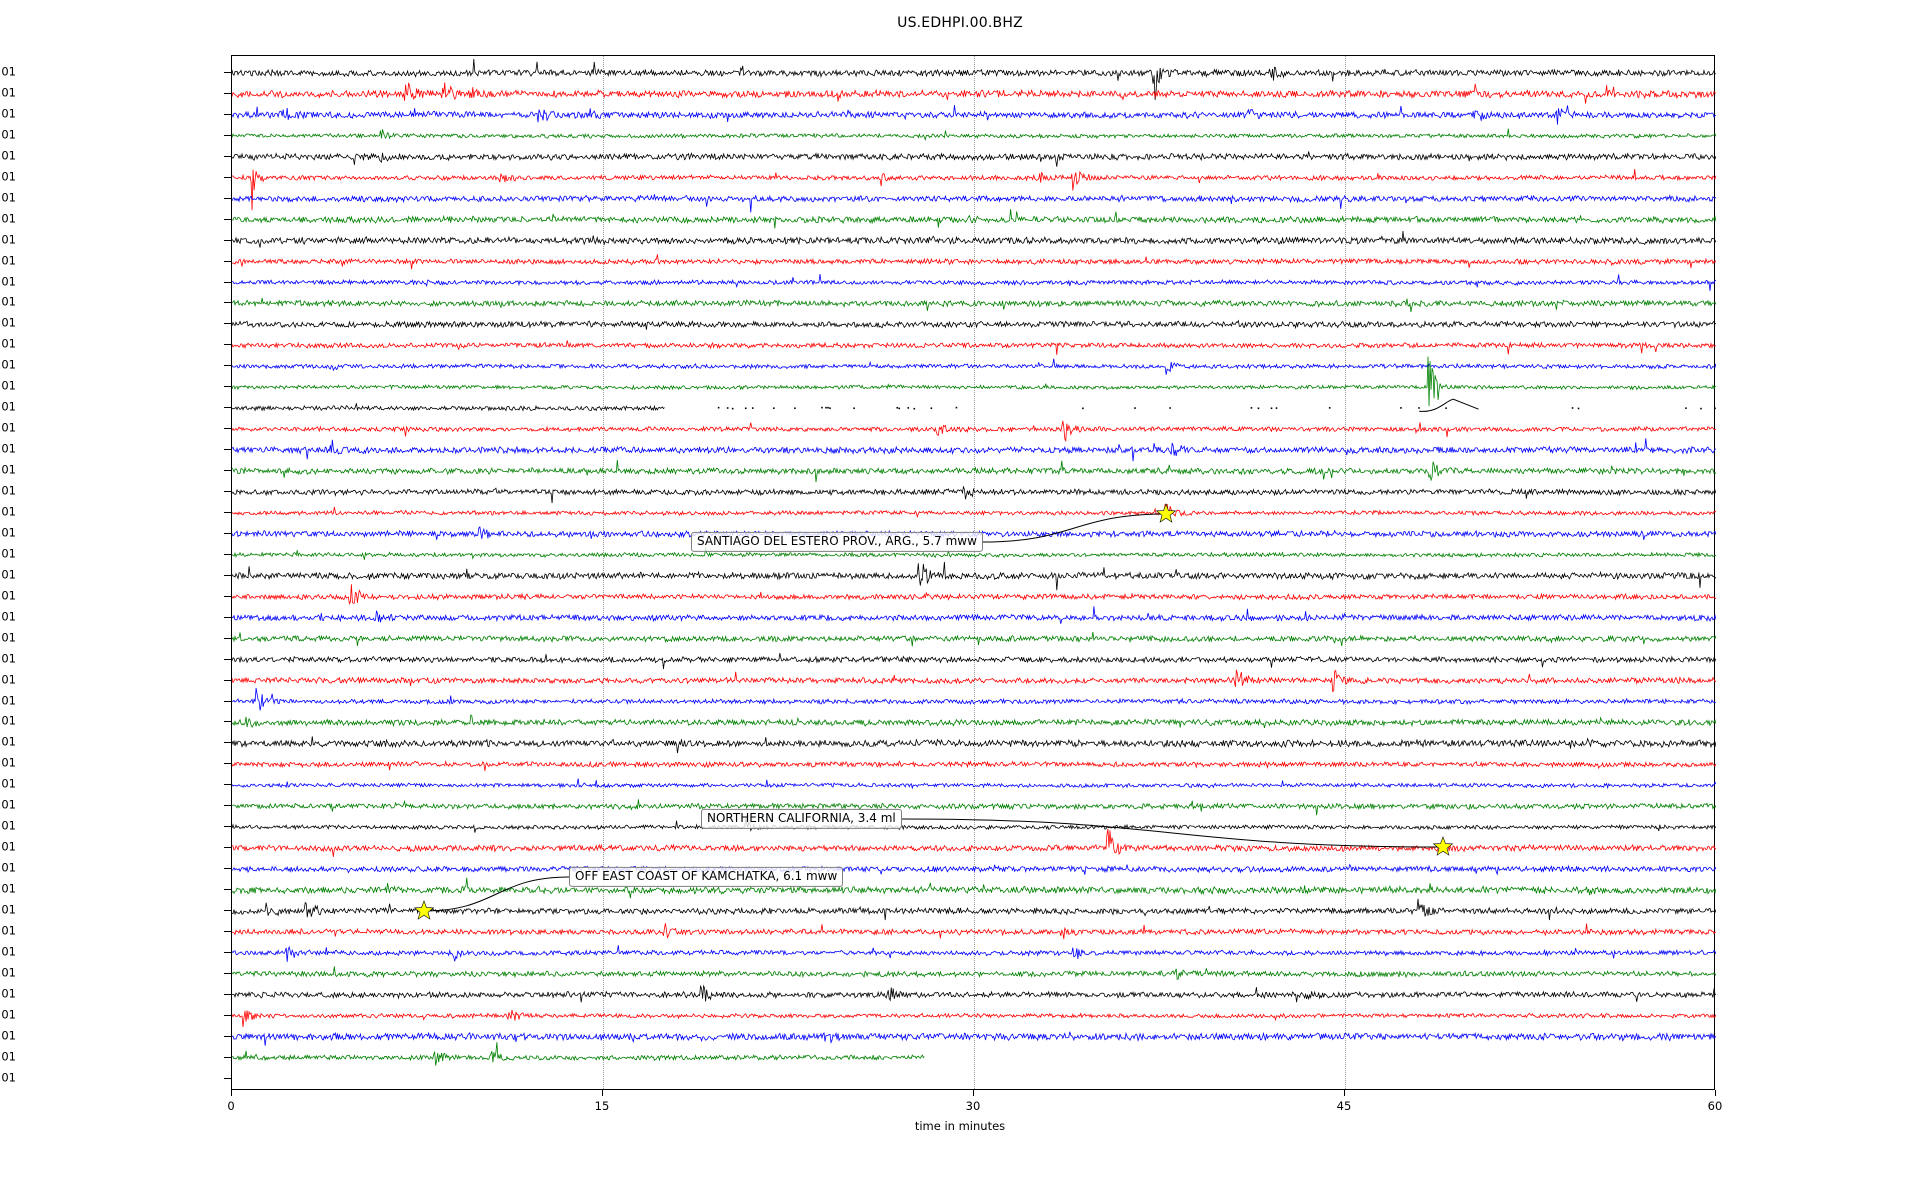 This screenshot has height=1200, width=1920. Describe the element at coordinates (8, 951) in the screenshot. I see `y-axis-tick-label: 18:00:01` at that location.